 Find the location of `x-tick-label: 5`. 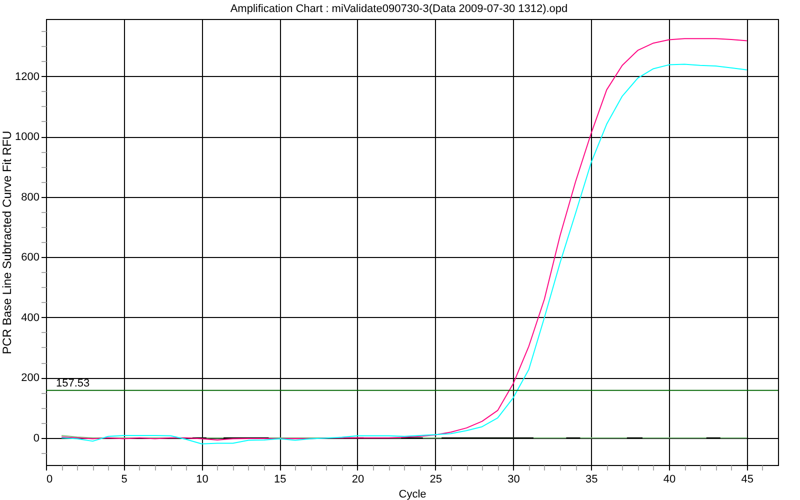

x-tick-label: 5 is located at coordinates (124, 480).